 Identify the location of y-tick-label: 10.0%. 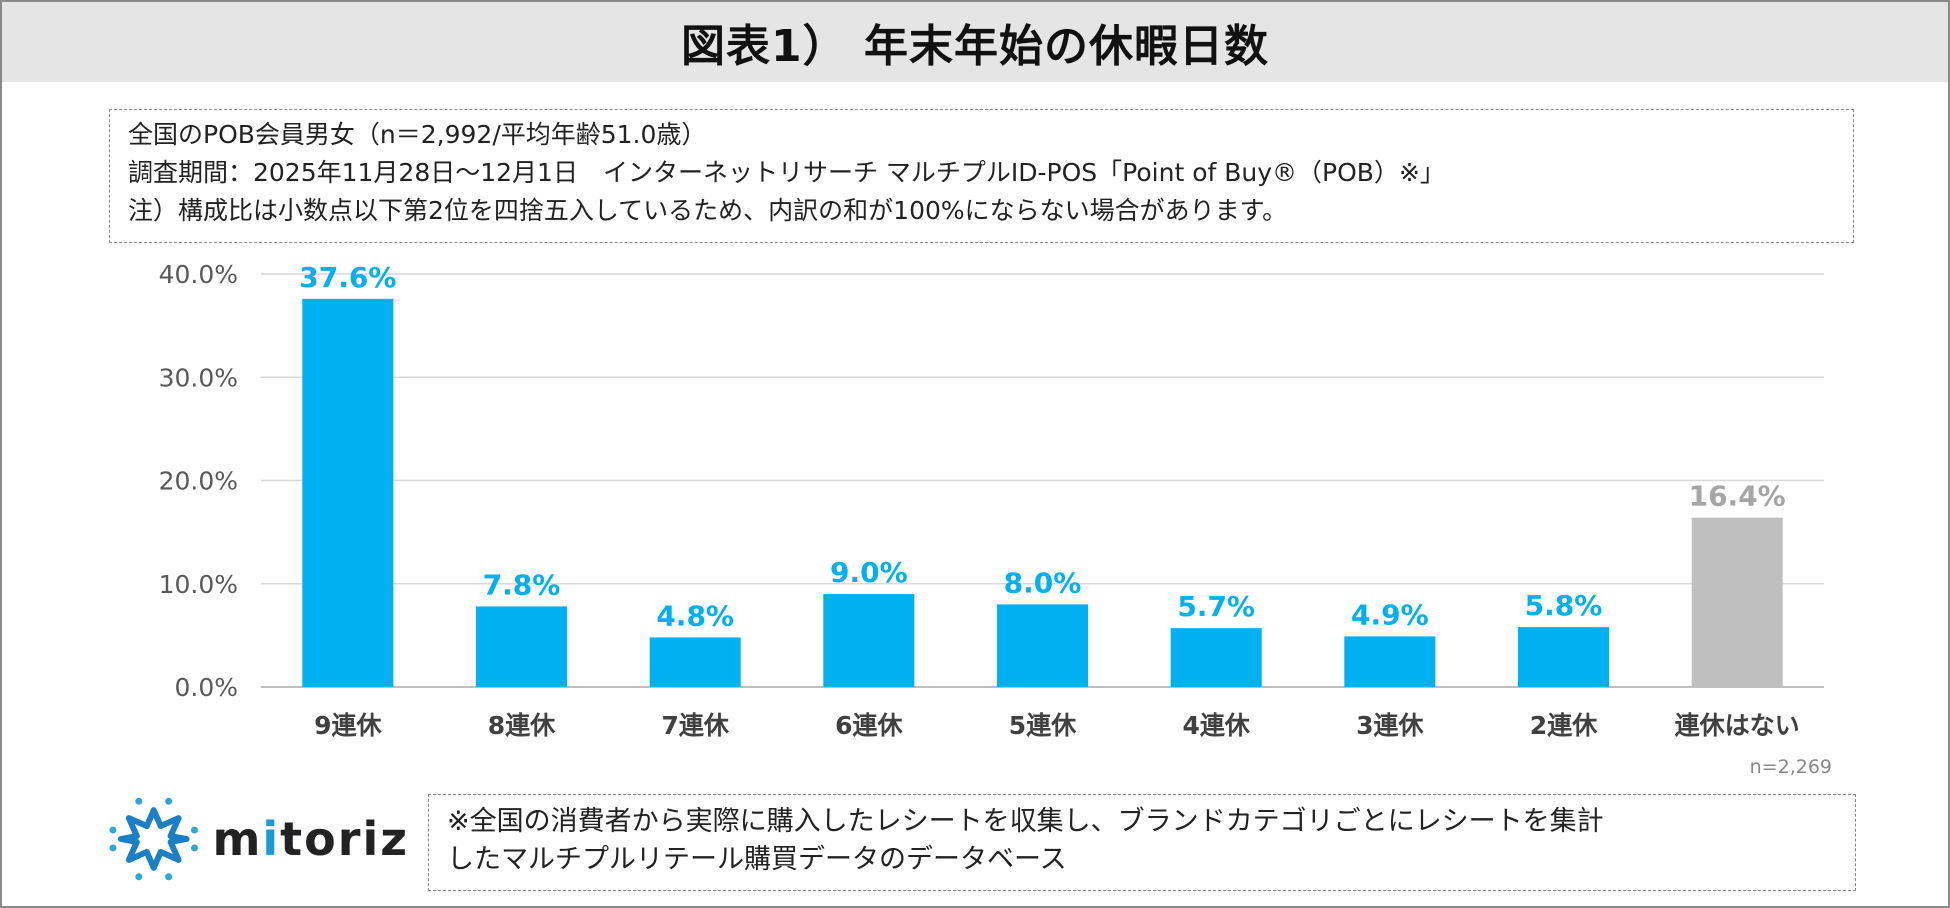
(198, 584).